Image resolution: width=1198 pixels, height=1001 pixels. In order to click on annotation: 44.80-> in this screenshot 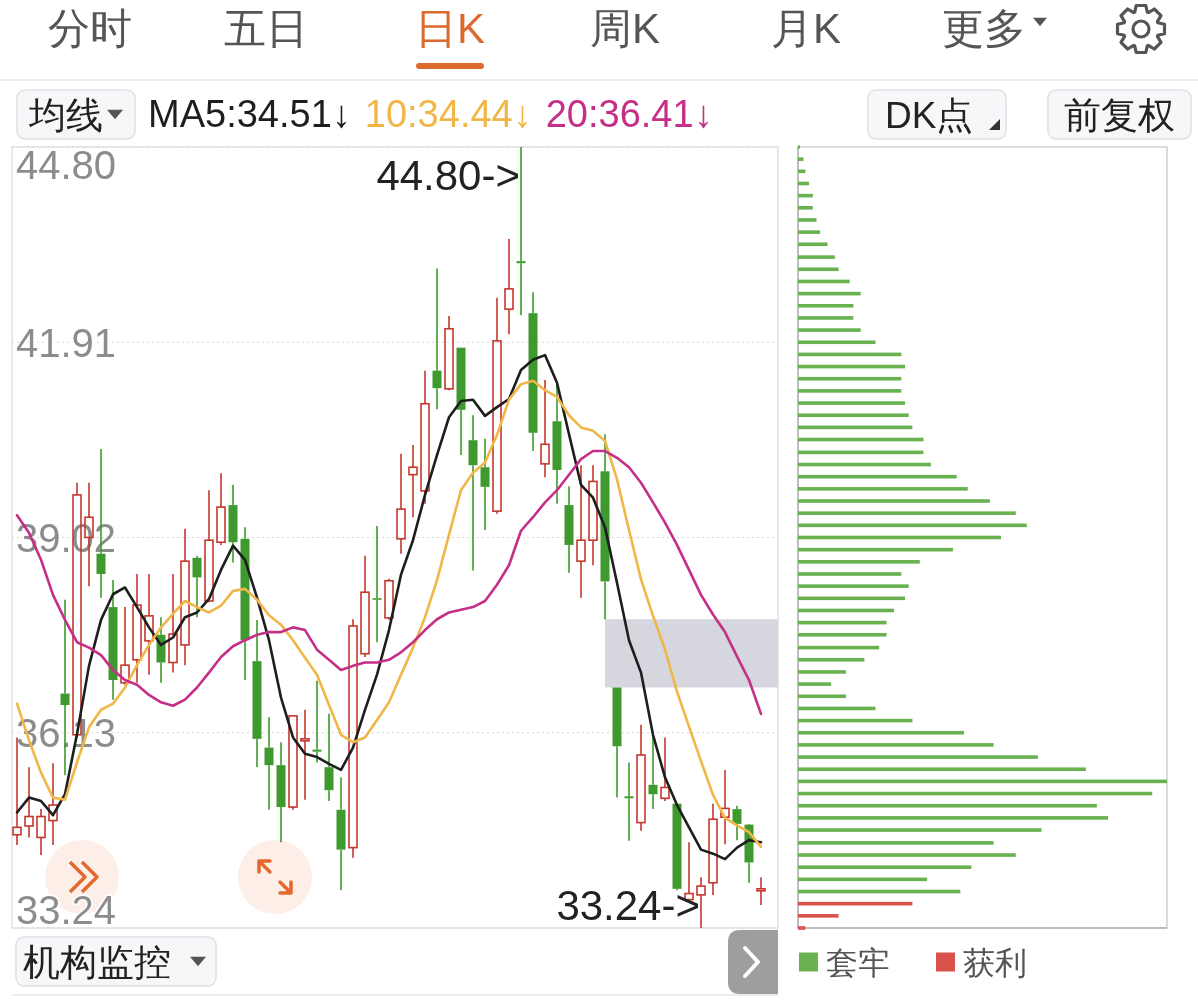, I will do `click(448, 175)`.